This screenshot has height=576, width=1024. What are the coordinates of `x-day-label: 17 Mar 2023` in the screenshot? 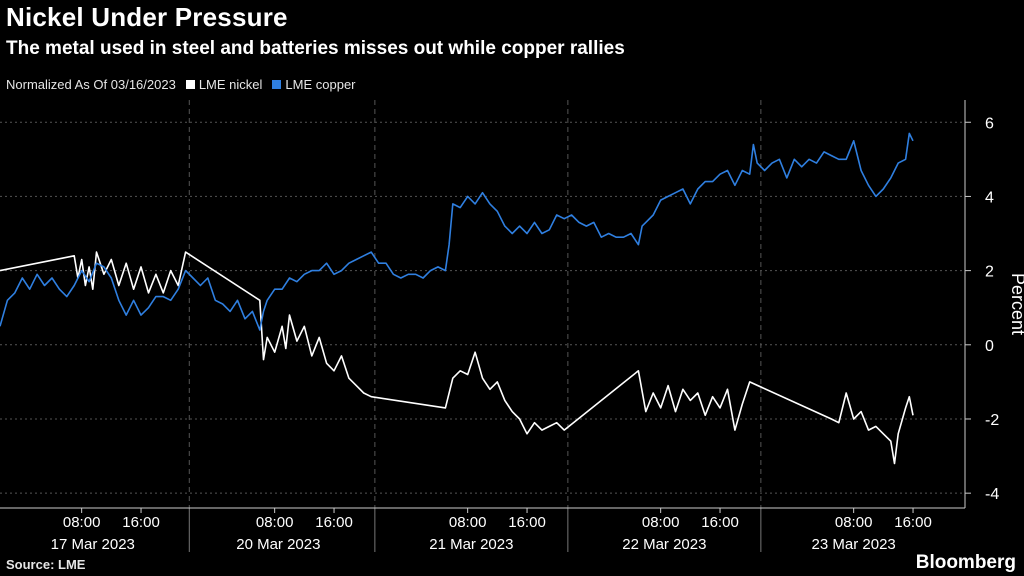 It's located at (93, 544).